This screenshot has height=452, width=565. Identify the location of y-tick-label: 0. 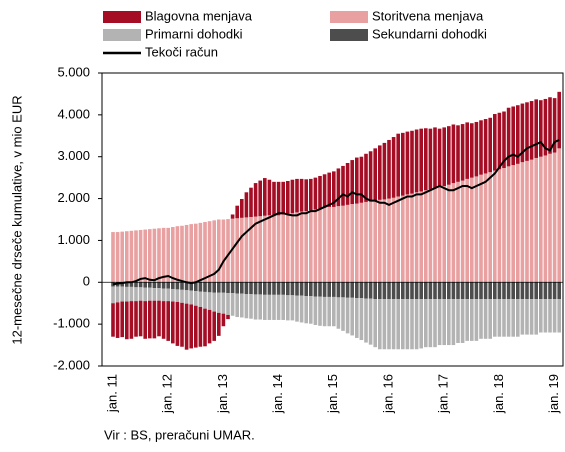
(86, 281).